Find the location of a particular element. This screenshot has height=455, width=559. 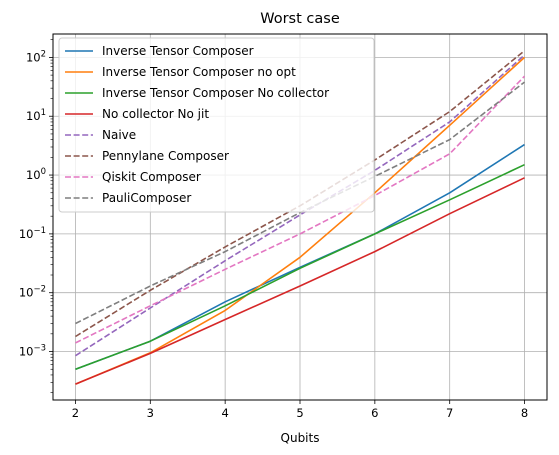

x-tick-label: 5 is located at coordinates (299, 413).